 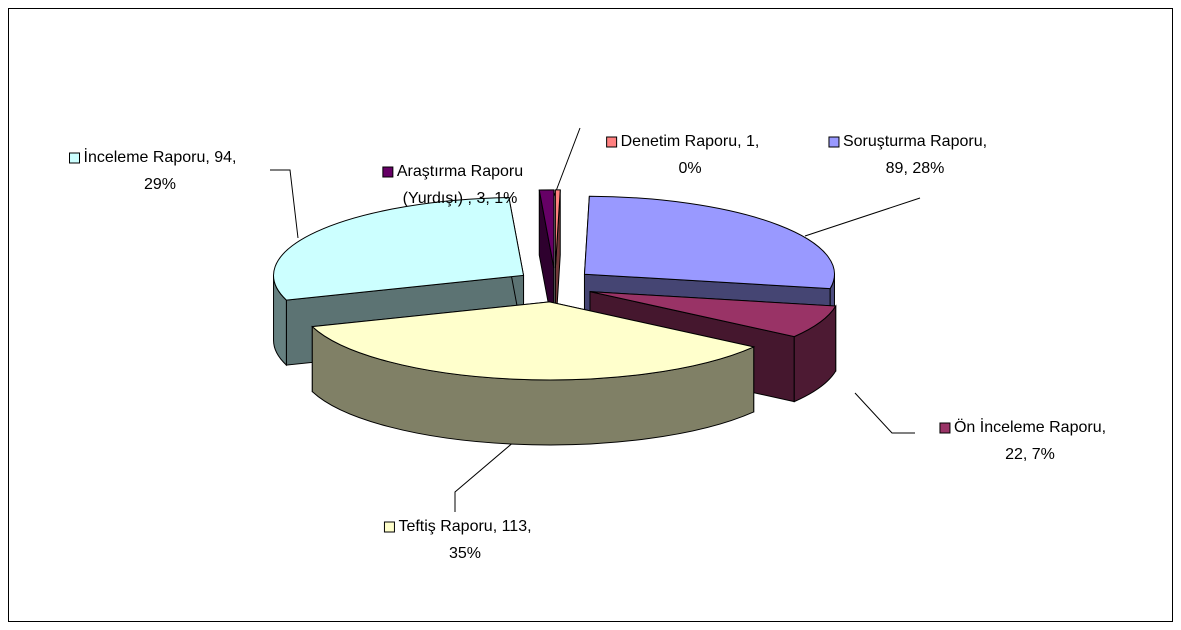 I want to click on data-label: İnceleme Raporu, 94, 29%, so click(x=153, y=170).